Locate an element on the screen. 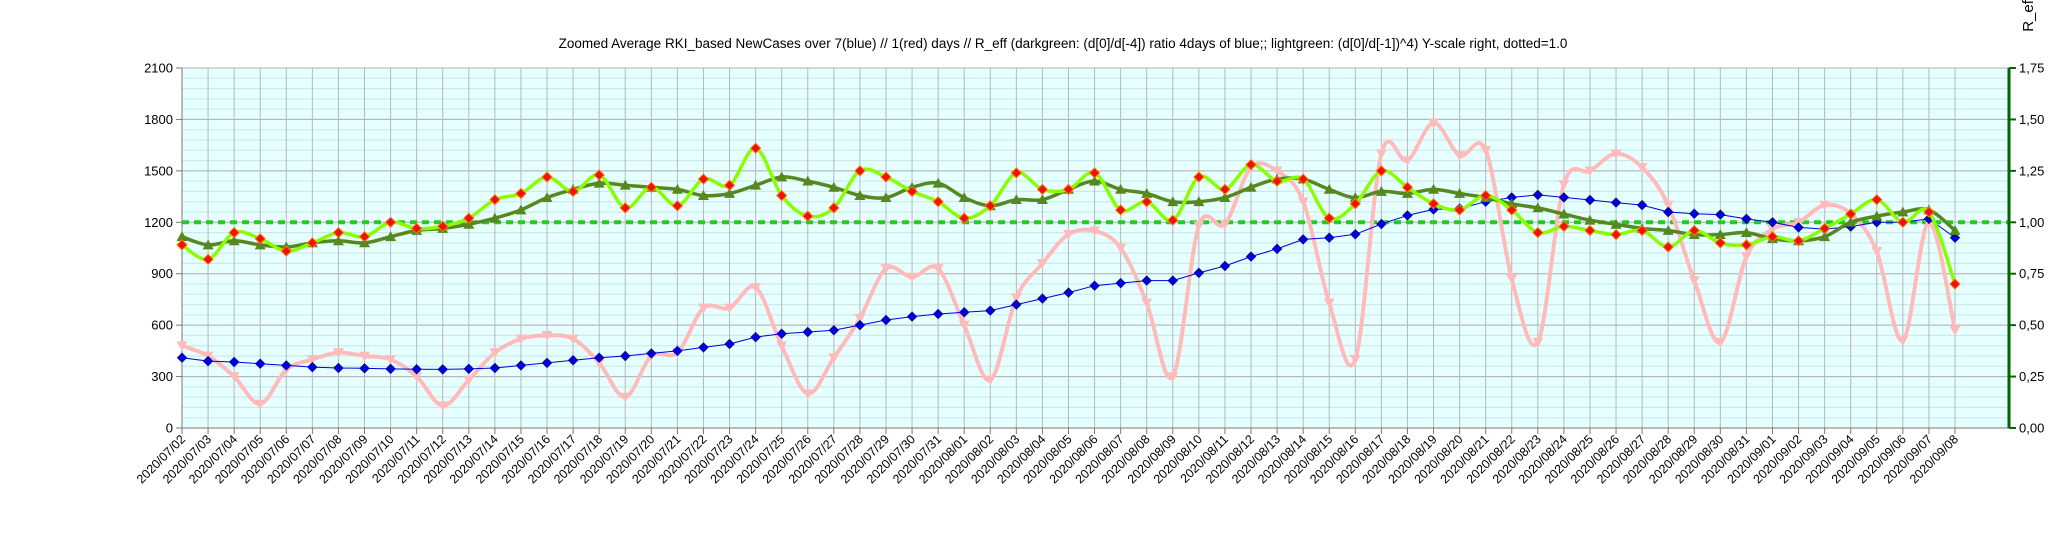  left-tick-label: 1500 is located at coordinates (158, 170).